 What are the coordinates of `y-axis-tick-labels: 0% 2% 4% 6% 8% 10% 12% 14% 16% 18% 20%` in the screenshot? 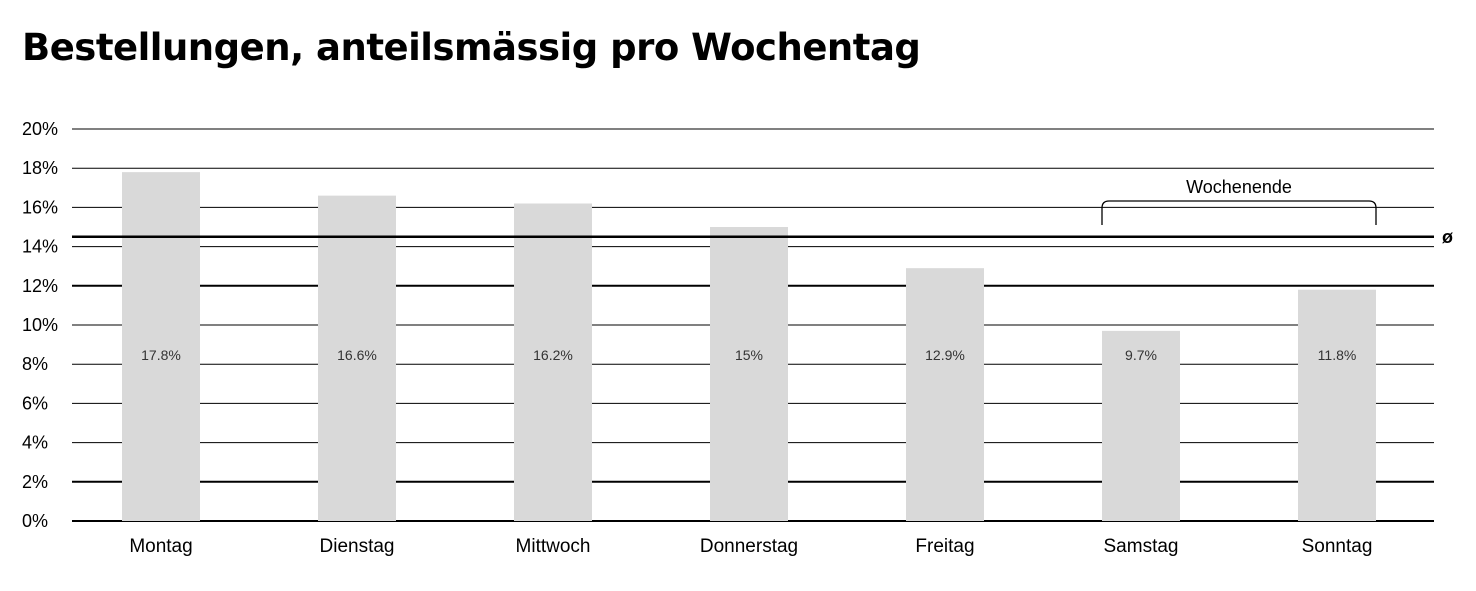 It's located at (40, 325).